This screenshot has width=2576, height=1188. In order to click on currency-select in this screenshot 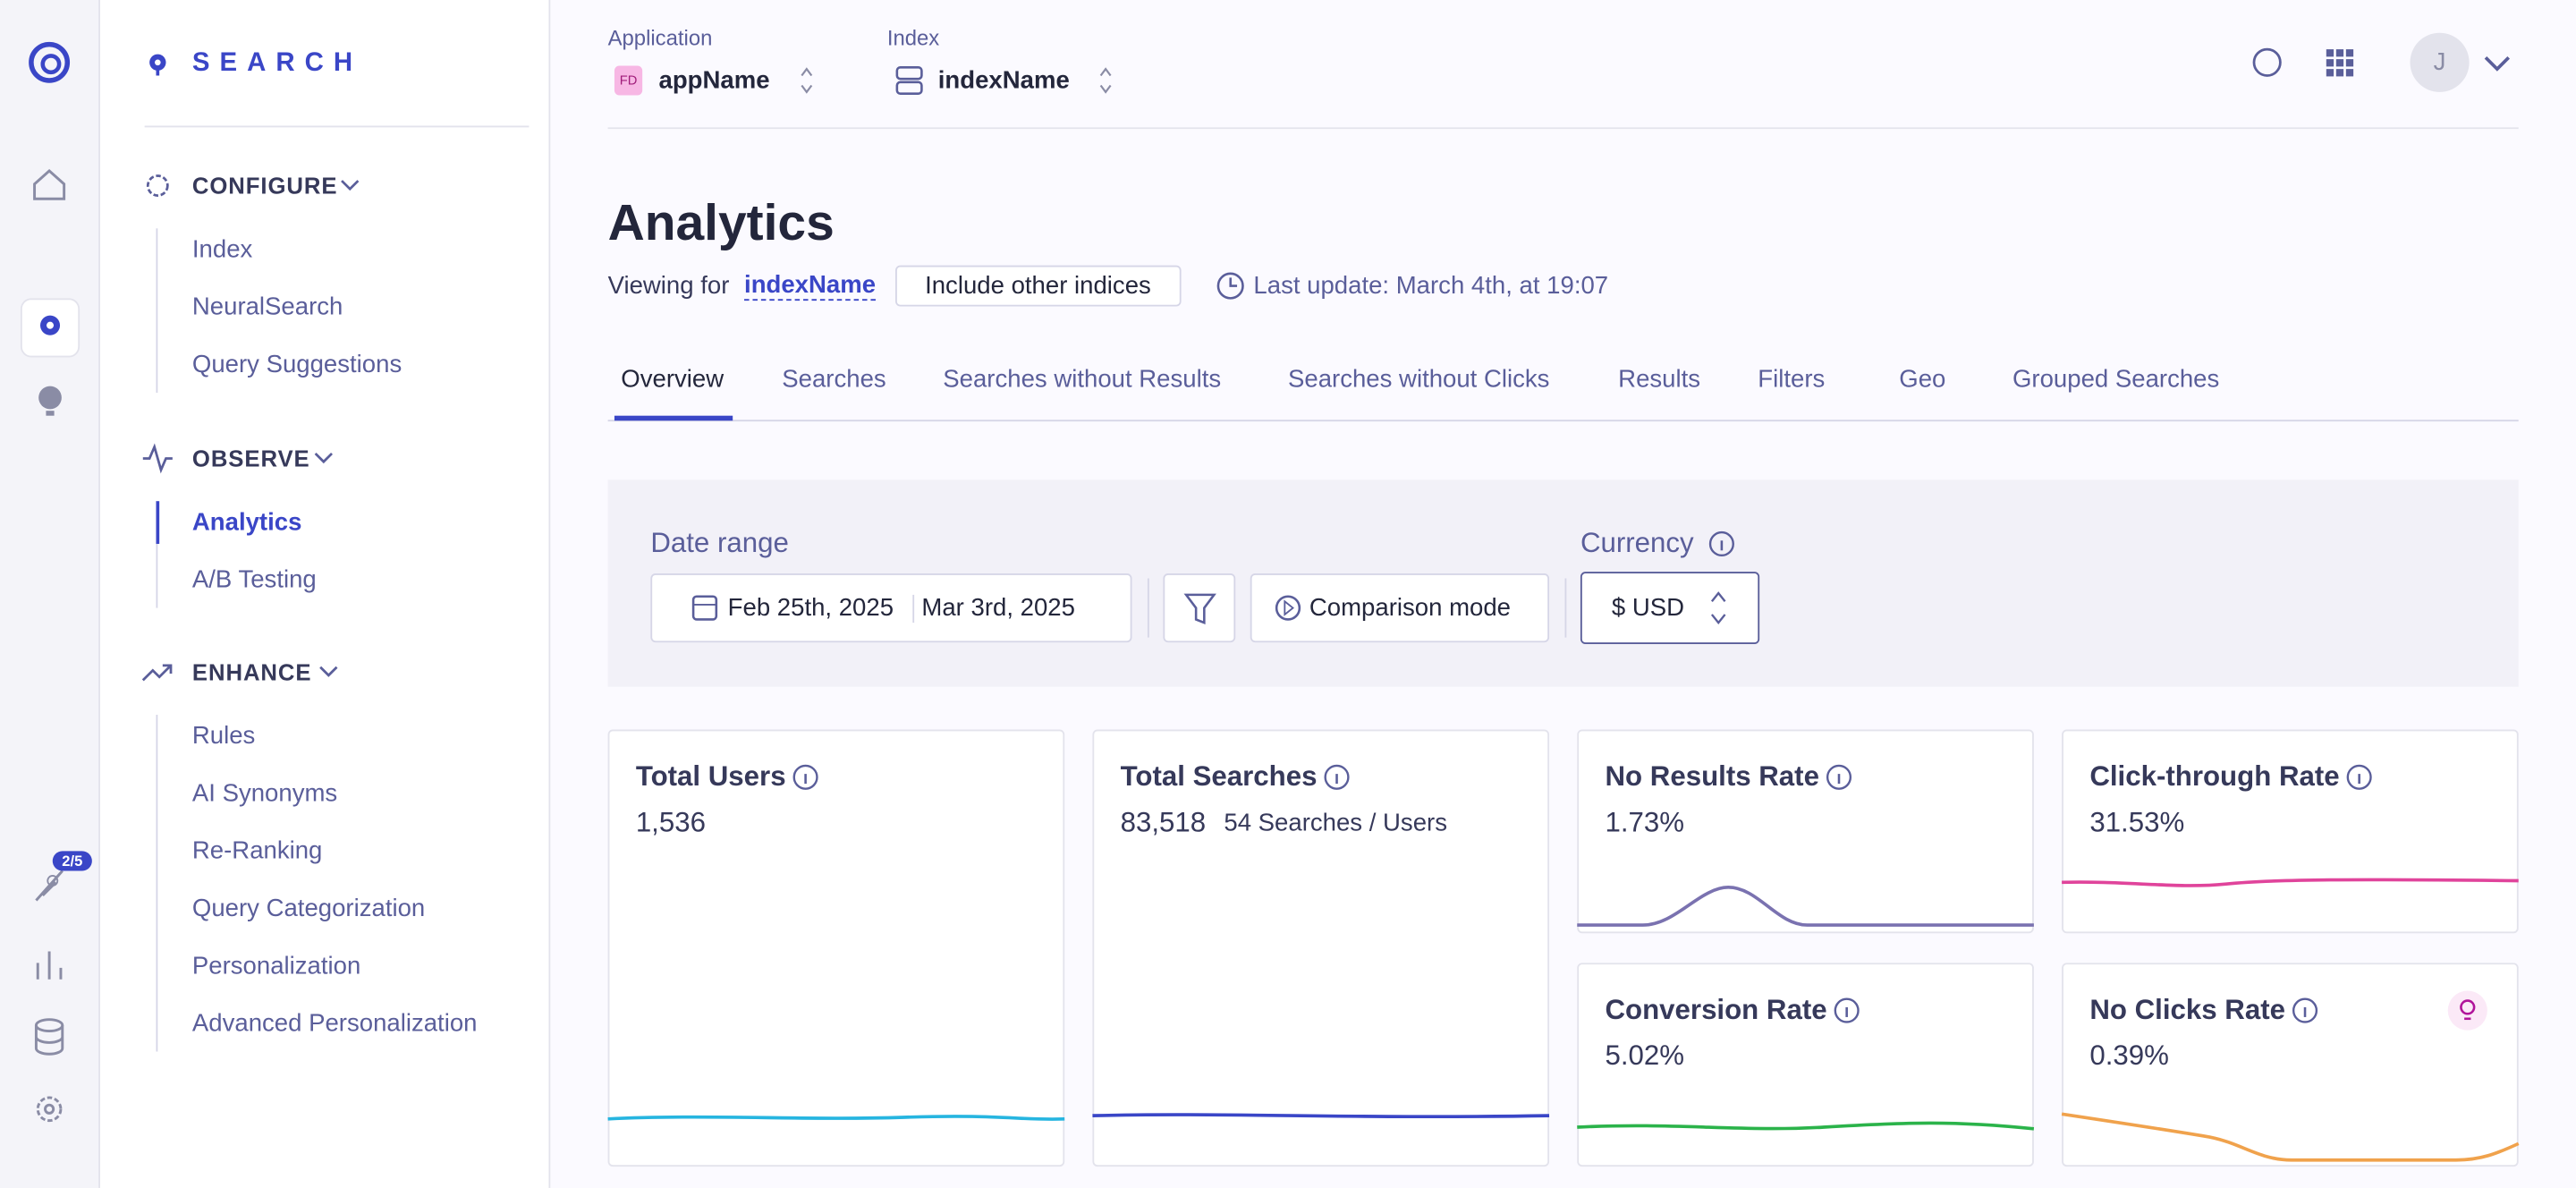, I will do `click(1670, 609)`.